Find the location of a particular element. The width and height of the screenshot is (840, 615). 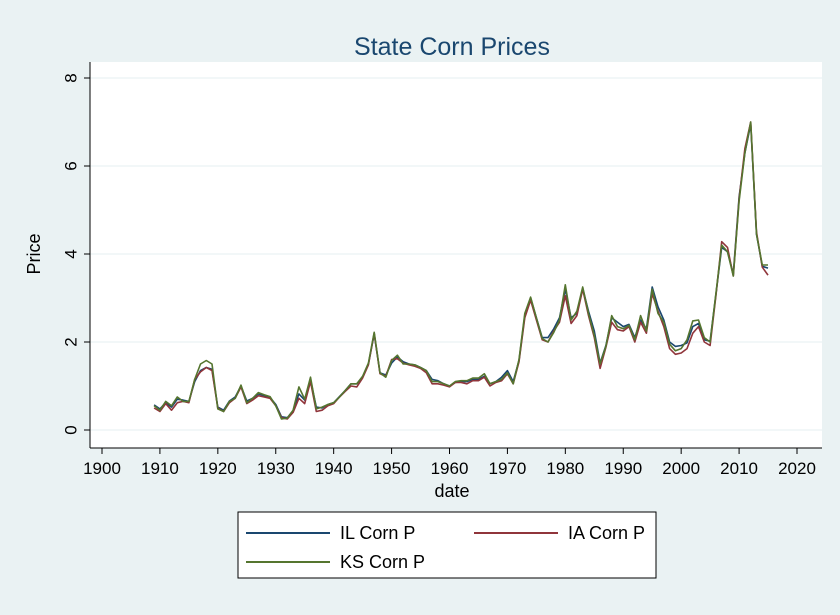

legend-label: KS Corn P is located at coordinates (382, 562).